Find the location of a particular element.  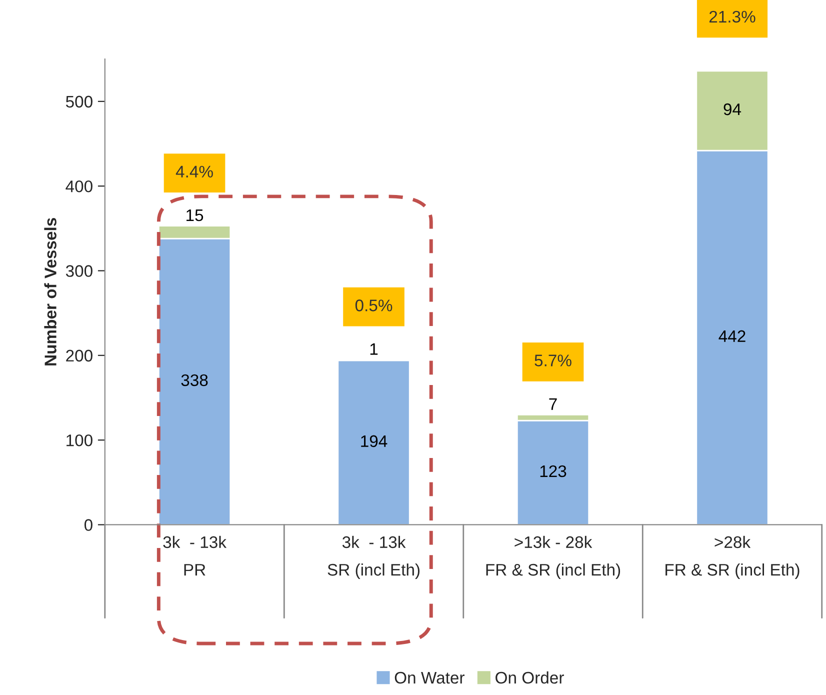

text: 21.3% is located at coordinates (732, 16).